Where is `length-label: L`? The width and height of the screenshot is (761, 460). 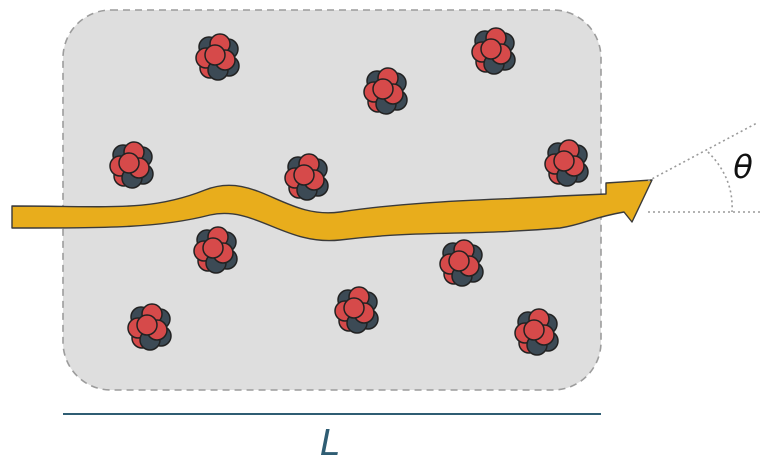
length-label: L is located at coordinates (330, 441).